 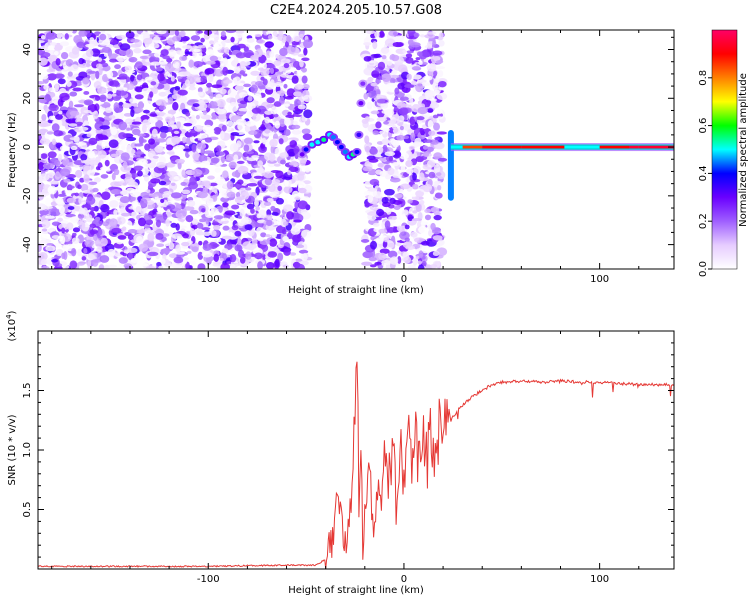 I want to click on snr-xlabel: Height of straight line (km), so click(x=356, y=590).